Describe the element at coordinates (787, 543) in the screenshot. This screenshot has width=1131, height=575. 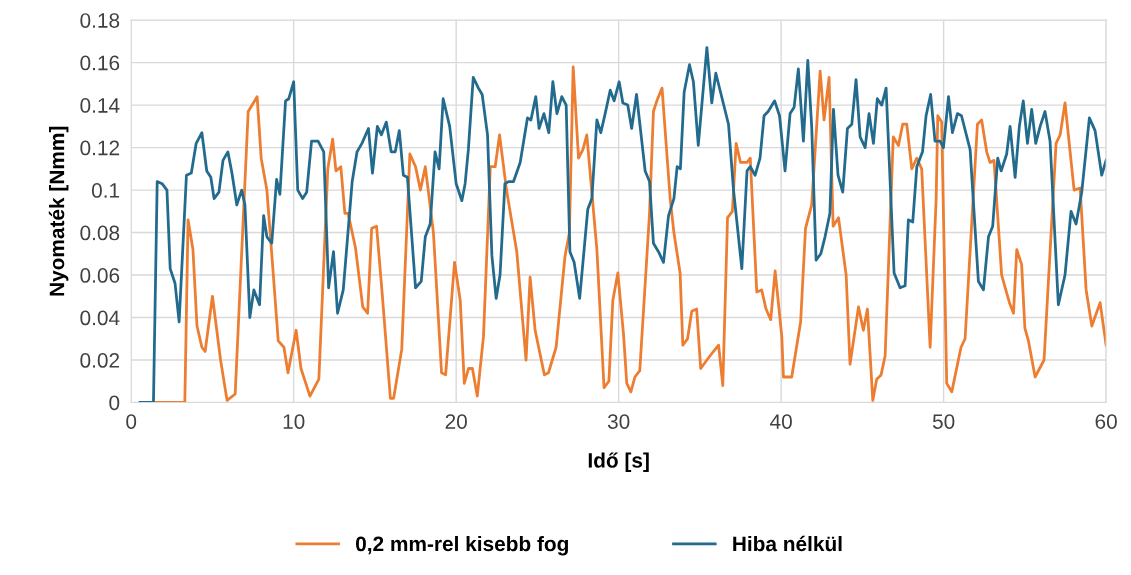
I see `legend-label: Hiba nélkül` at that location.